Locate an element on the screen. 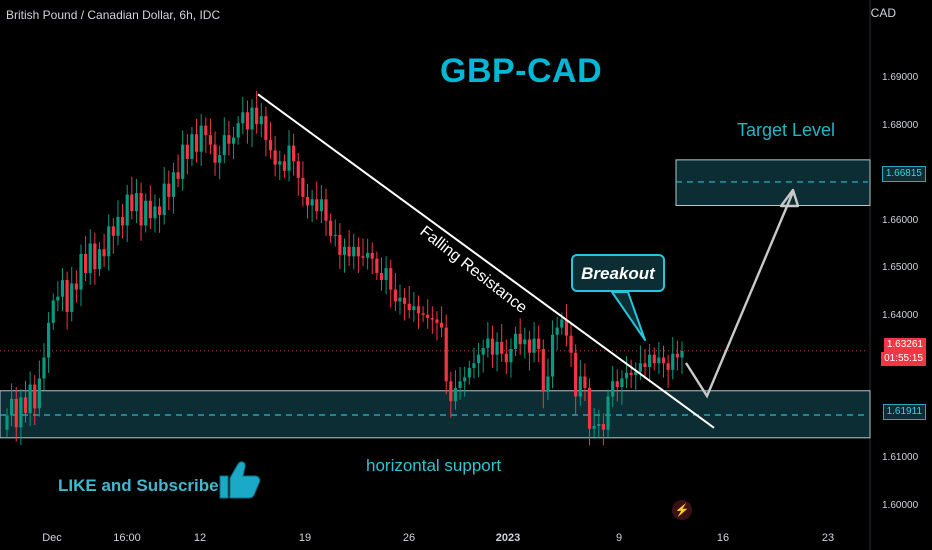 This screenshot has width=932, height=550. y-tick-label: 1.66000 is located at coordinates (900, 220).